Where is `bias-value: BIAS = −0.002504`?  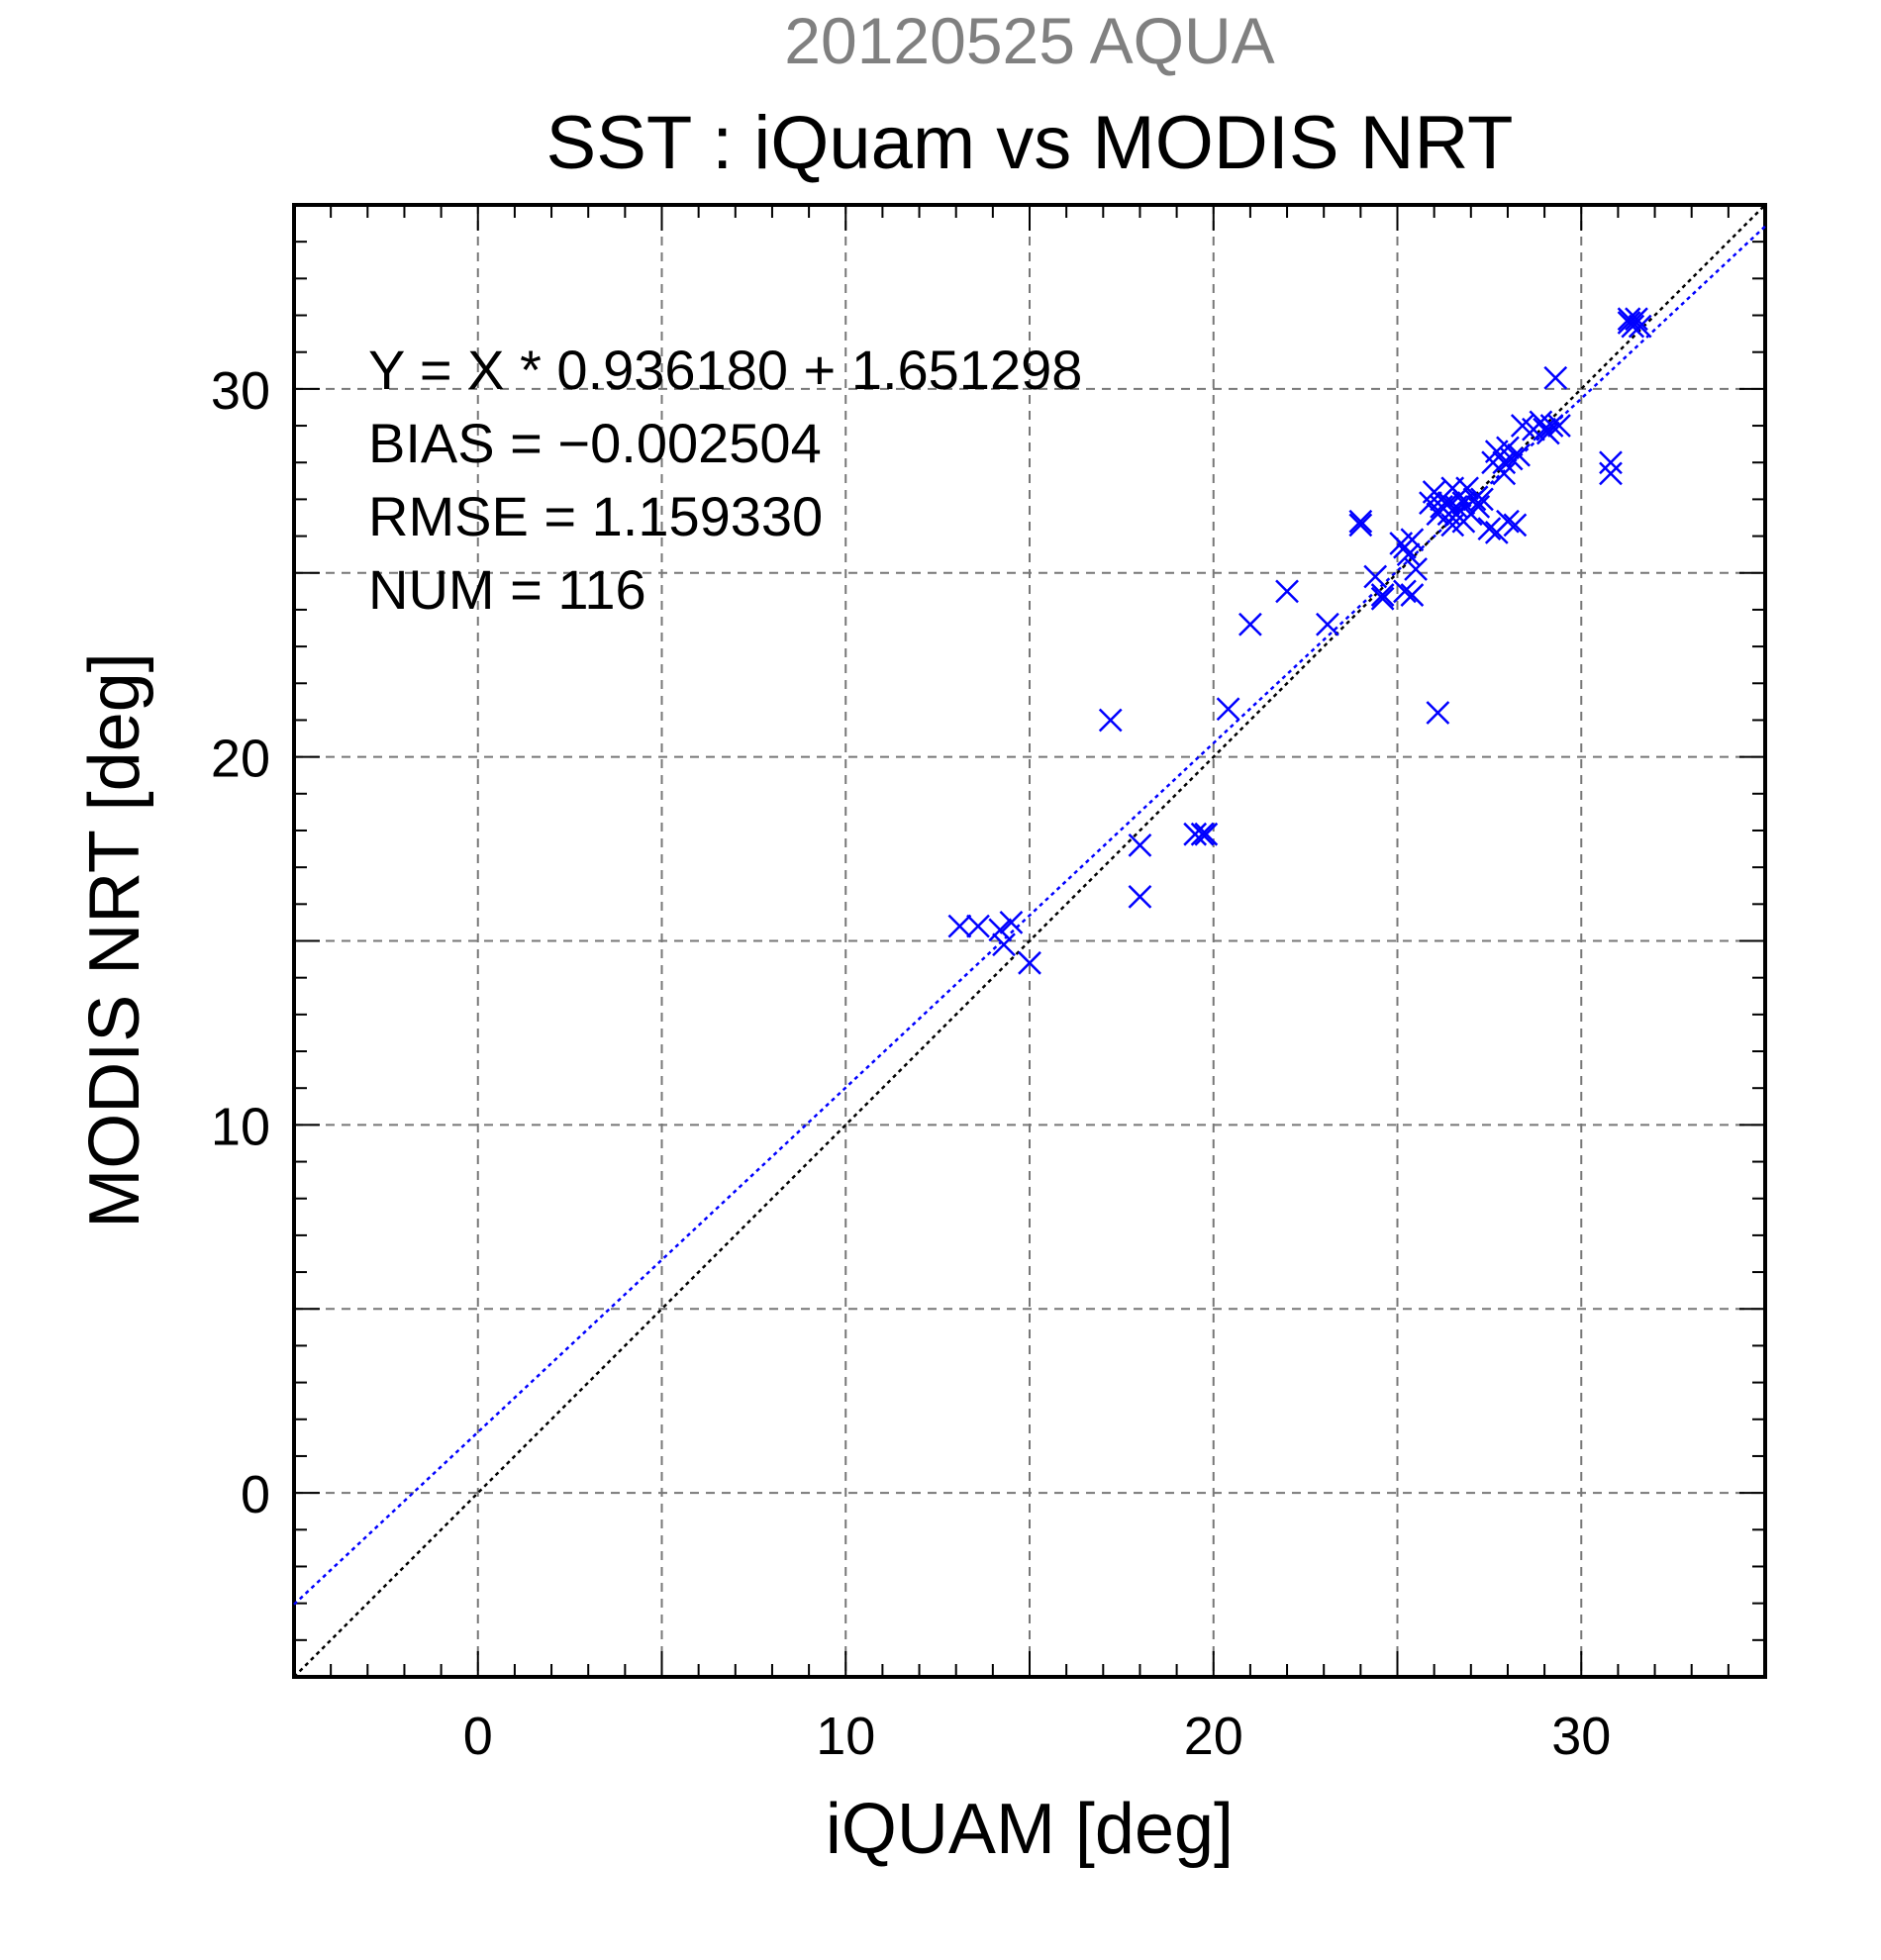 bias-value: BIAS = −0.002504 is located at coordinates (595, 443).